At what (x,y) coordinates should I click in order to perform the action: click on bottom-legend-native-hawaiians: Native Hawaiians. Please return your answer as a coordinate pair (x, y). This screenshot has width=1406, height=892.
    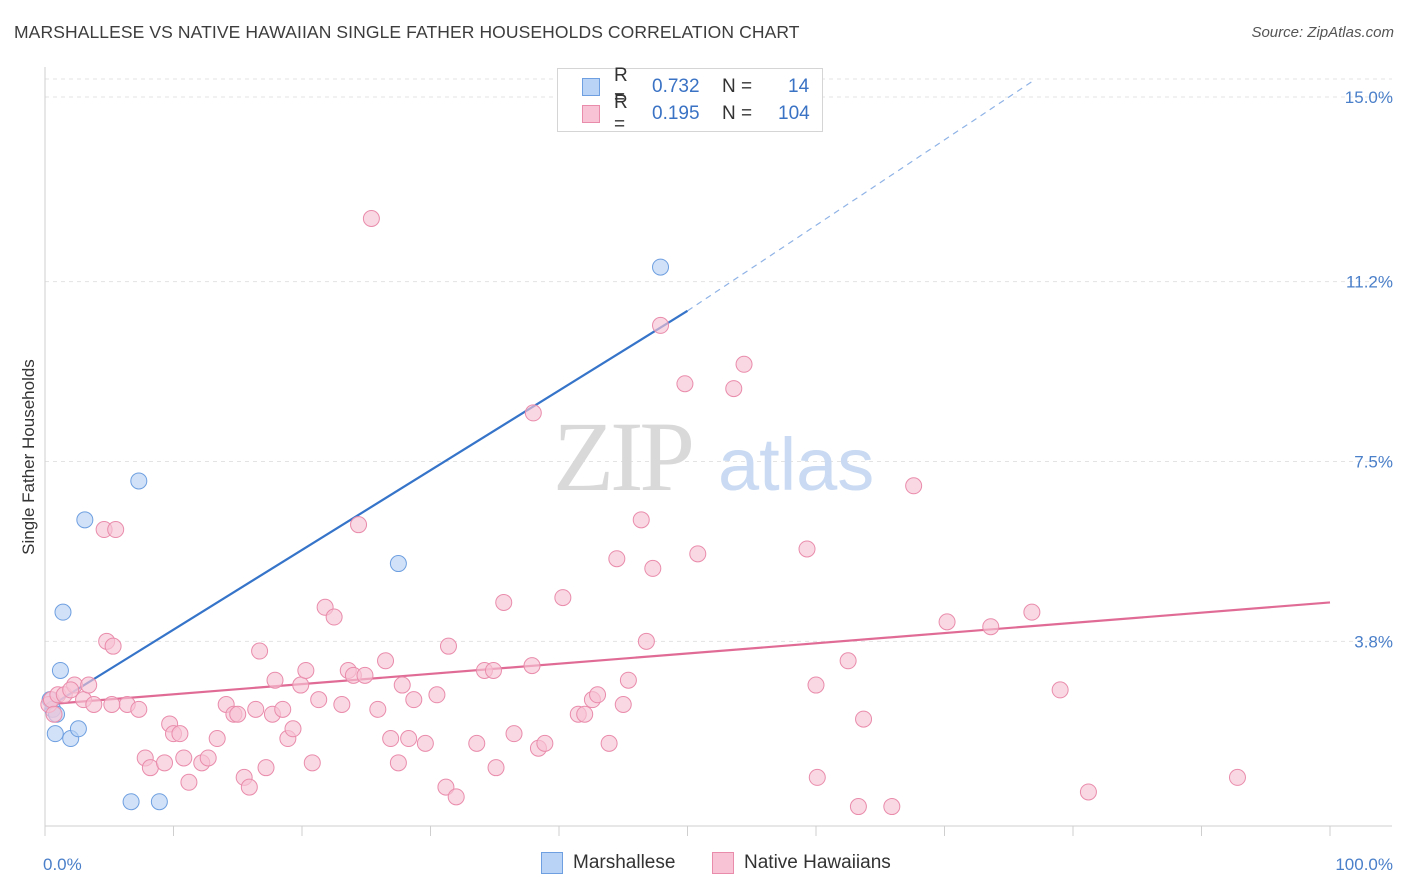
    Looking at the image, I should click on (801, 863).